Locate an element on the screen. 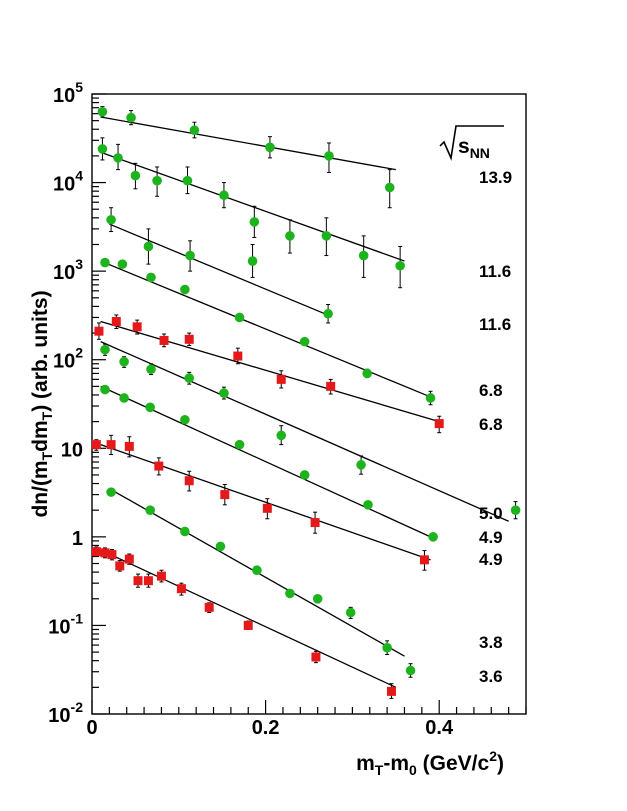 The width and height of the screenshot is (627, 811). energy-labels: 13.9 11.6 11.6 6.8 6.8 5.0 4.9 4.9 3.8 3.6 is located at coordinates (495, 427).